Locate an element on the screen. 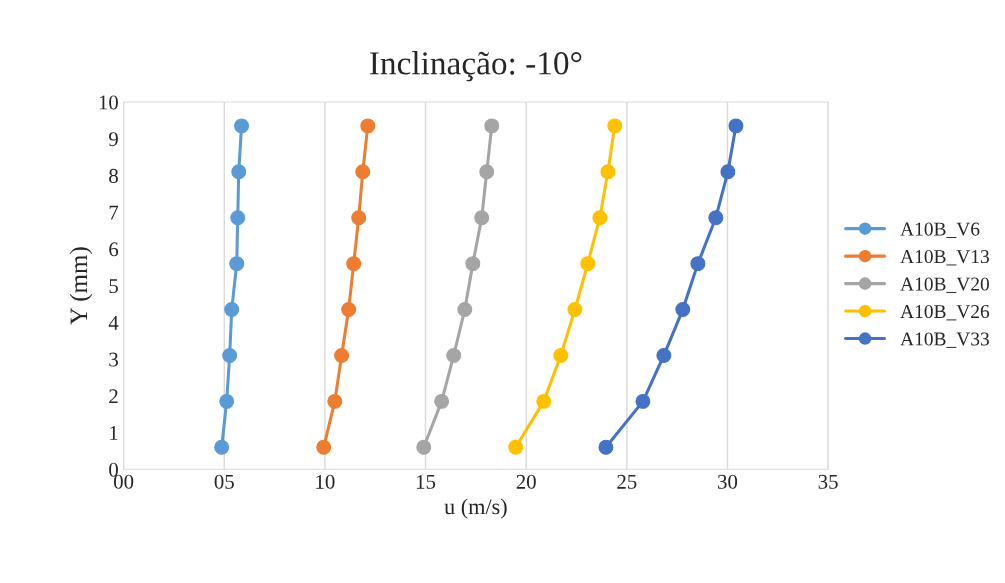 The height and width of the screenshot is (583, 1005). y-tick-label: 2 is located at coordinates (113, 396).